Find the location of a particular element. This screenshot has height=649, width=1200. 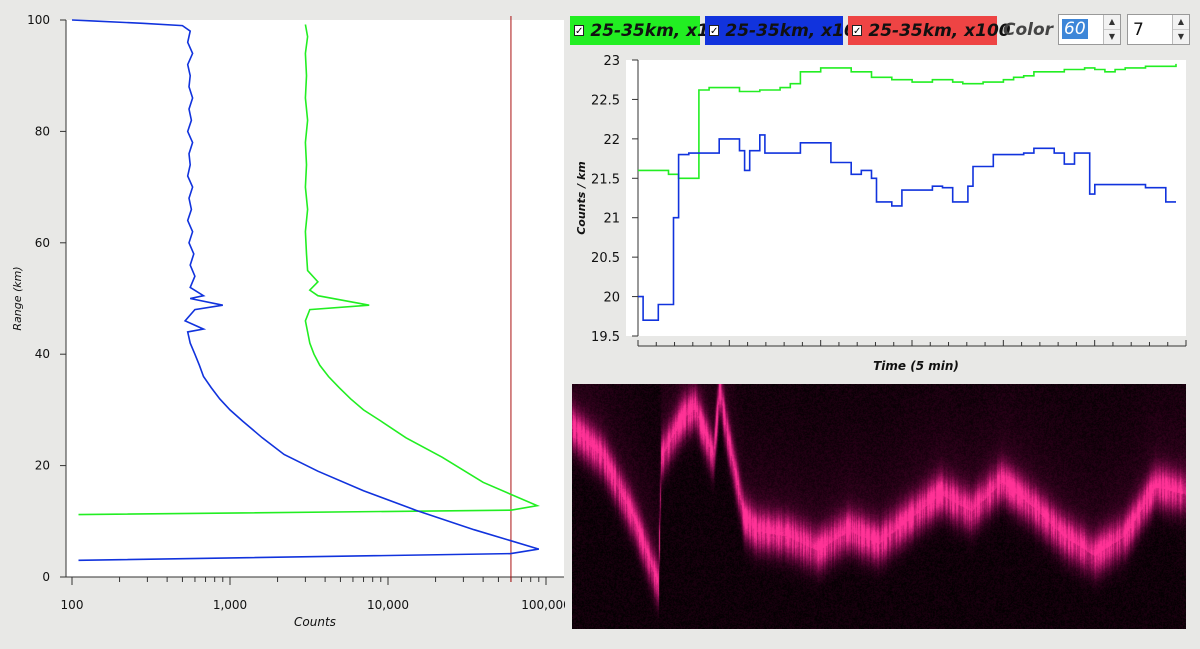

y-tick-label: 20.5 is located at coordinates (605, 258).